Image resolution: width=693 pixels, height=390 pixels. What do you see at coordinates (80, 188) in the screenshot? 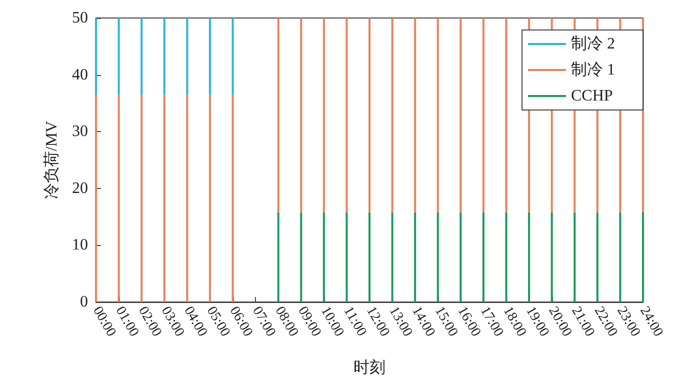
I see `y-tick-label: 20` at bounding box center [80, 188].